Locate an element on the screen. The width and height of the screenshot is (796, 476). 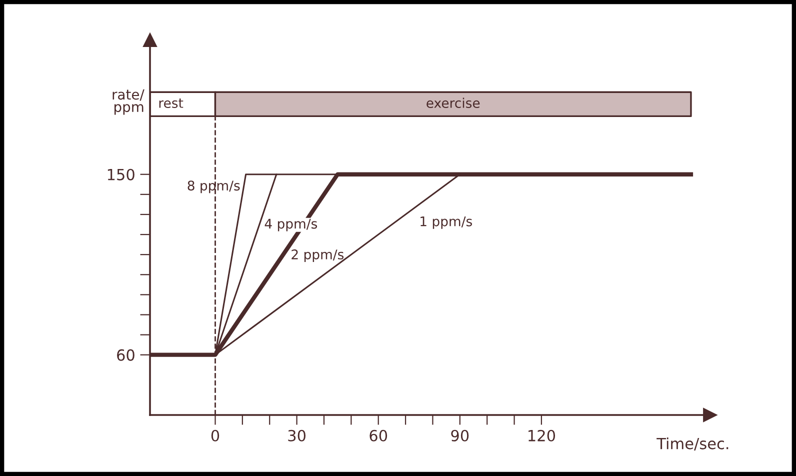
x-tick-label: 90 is located at coordinates (460, 436).